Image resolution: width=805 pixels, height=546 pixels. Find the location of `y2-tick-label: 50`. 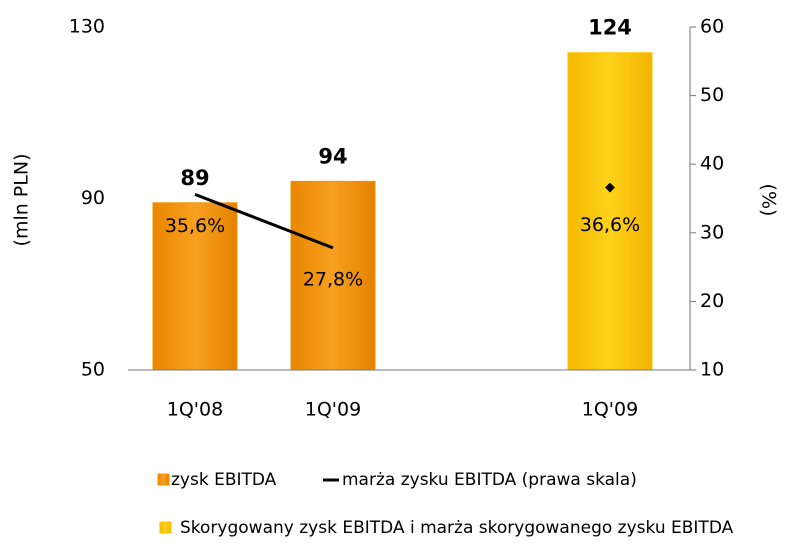

y2-tick-label: 50 is located at coordinates (712, 95).